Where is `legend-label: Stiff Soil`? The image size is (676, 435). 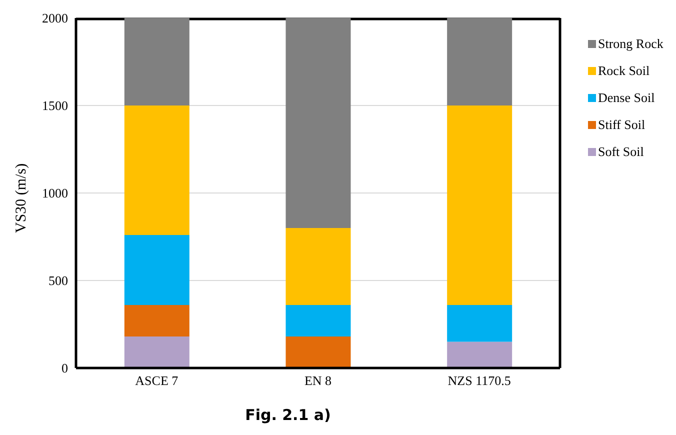 legend-label: Stiff Soil is located at coordinates (622, 124).